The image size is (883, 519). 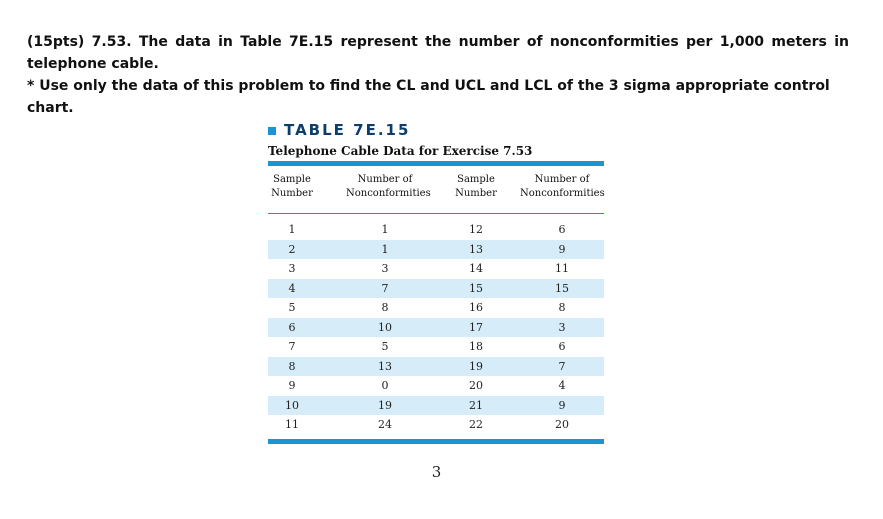 I want to click on cell-sample-2: 22, so click(x=476, y=424).